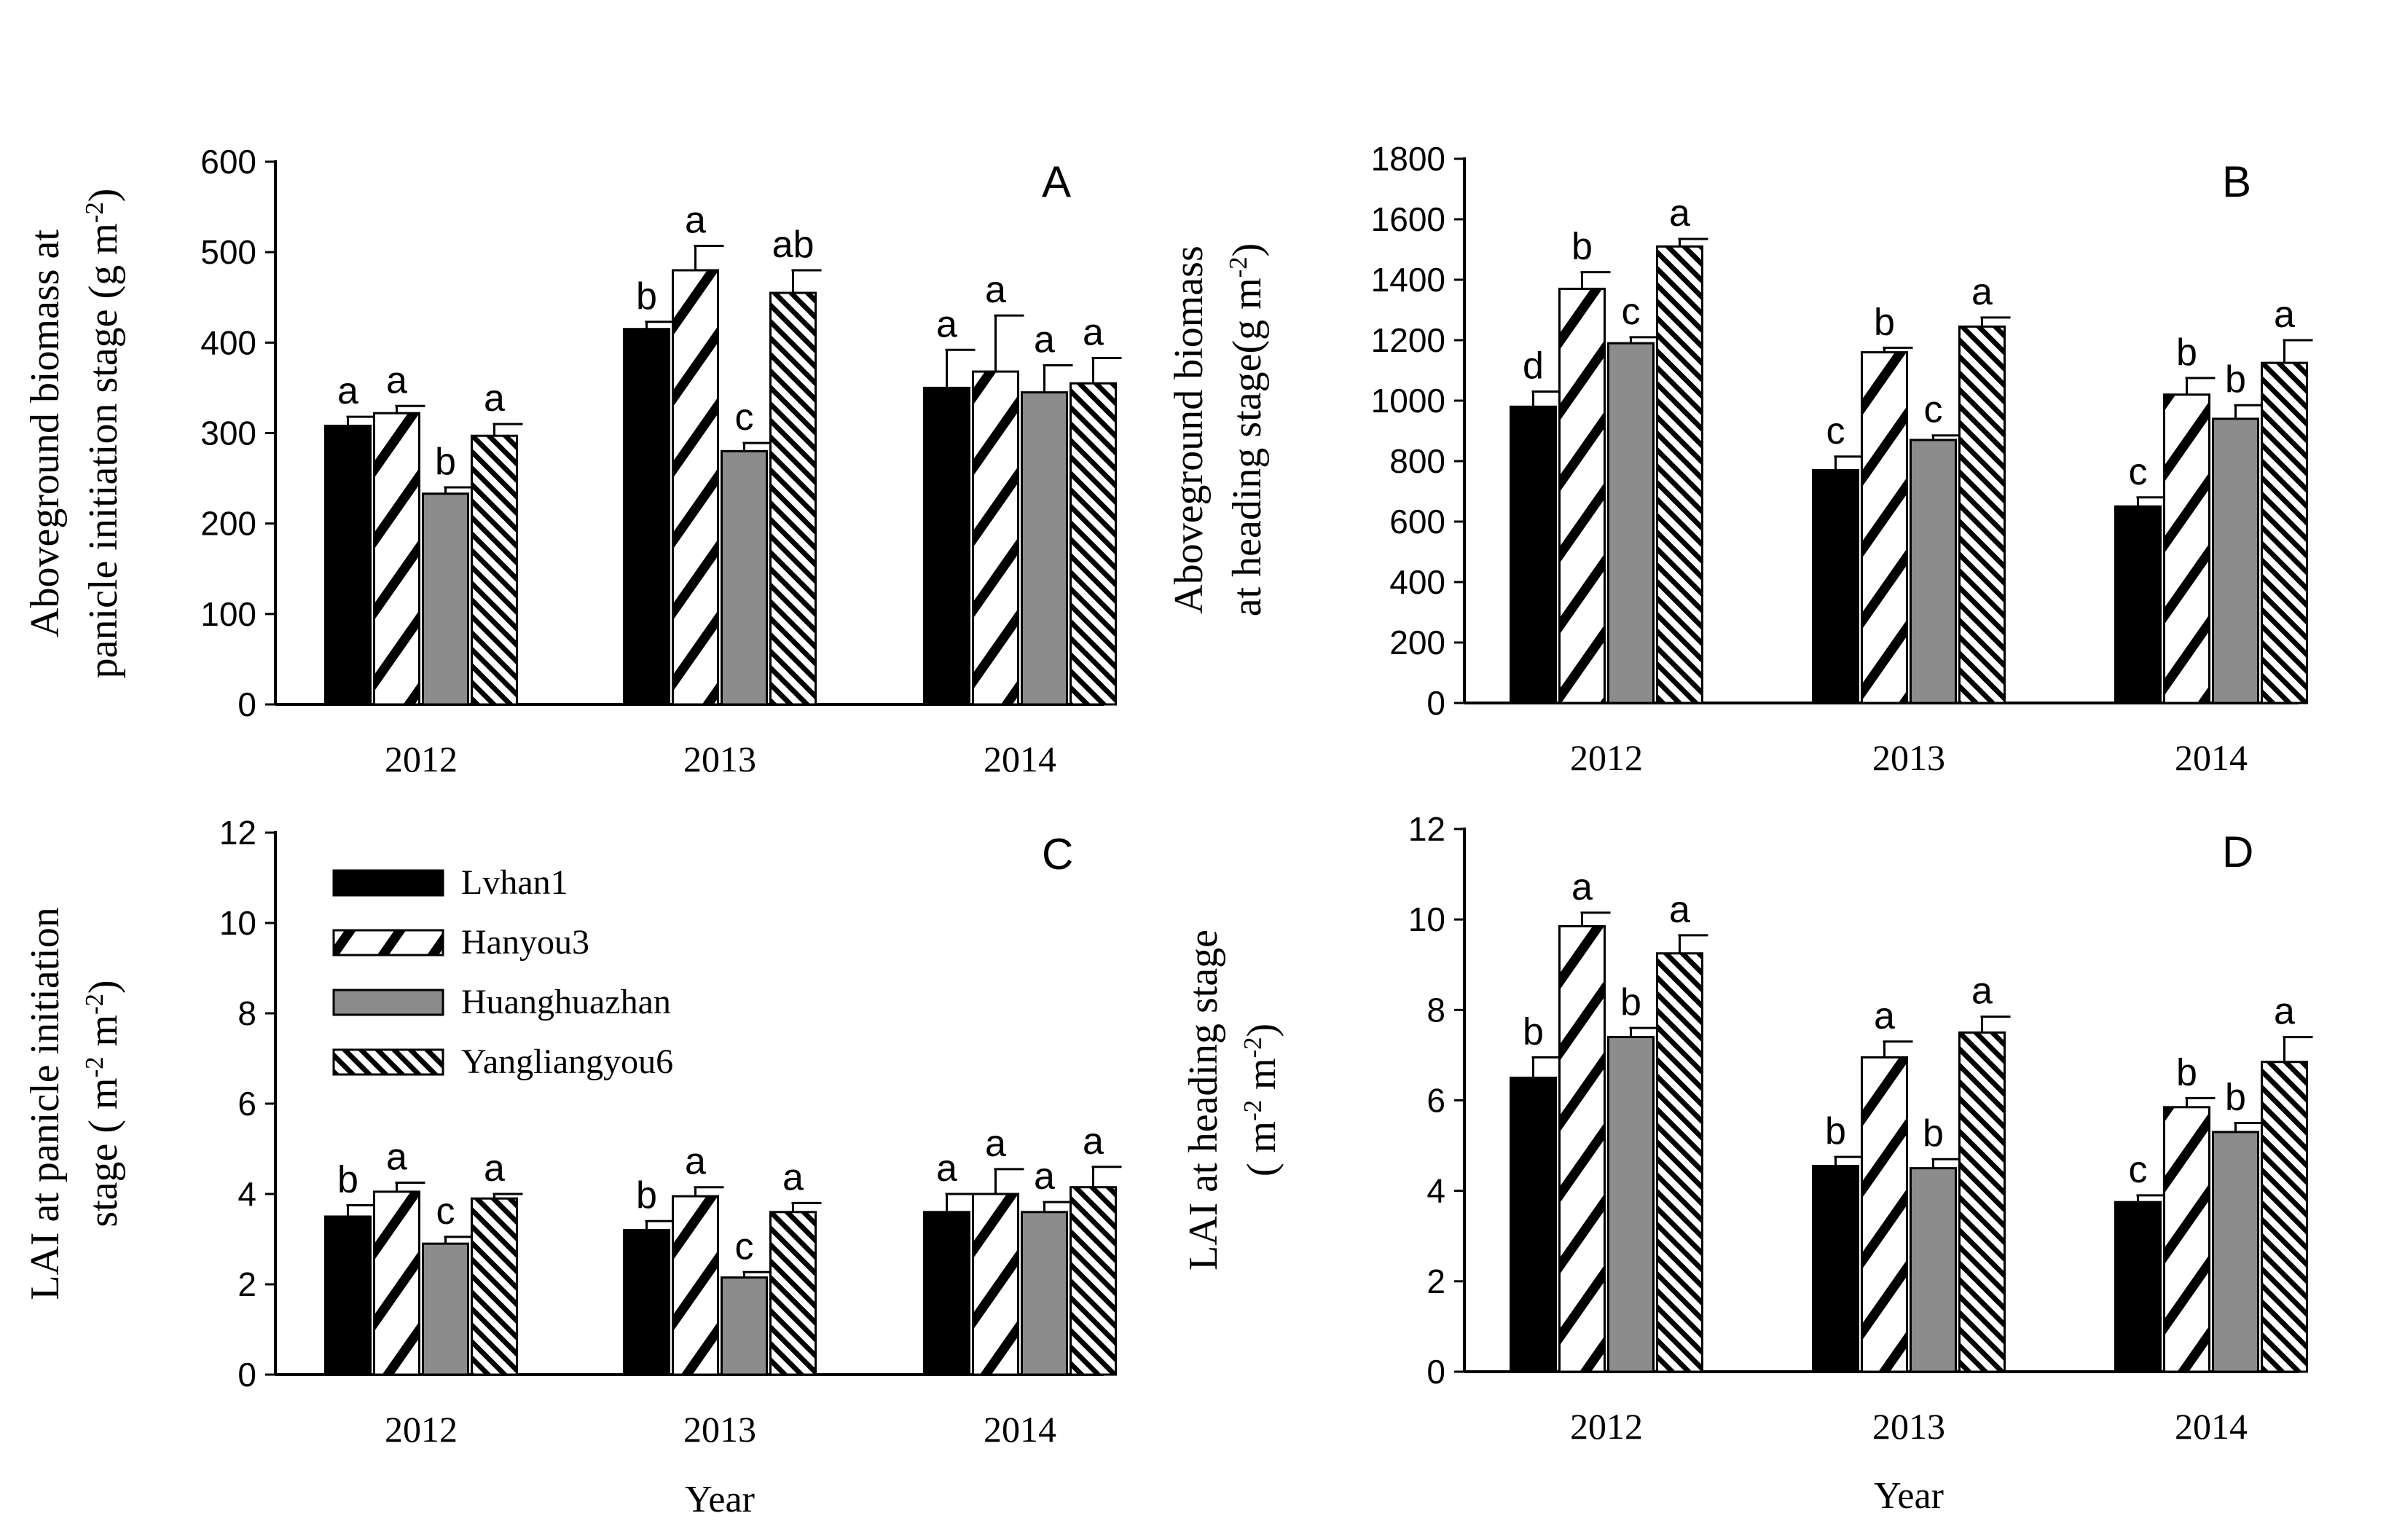 The image size is (2386, 1540). Describe the element at coordinates (1262, 1100) in the screenshot. I see `y-axis-label-line: ( m-2 m-2)` at that location.